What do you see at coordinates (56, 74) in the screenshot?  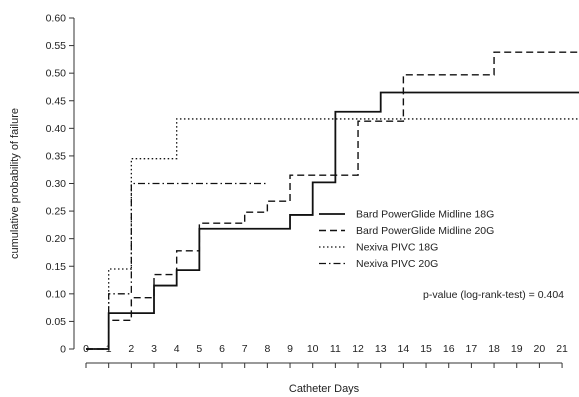 I see `y-tick-label: 0.50` at bounding box center [56, 74].